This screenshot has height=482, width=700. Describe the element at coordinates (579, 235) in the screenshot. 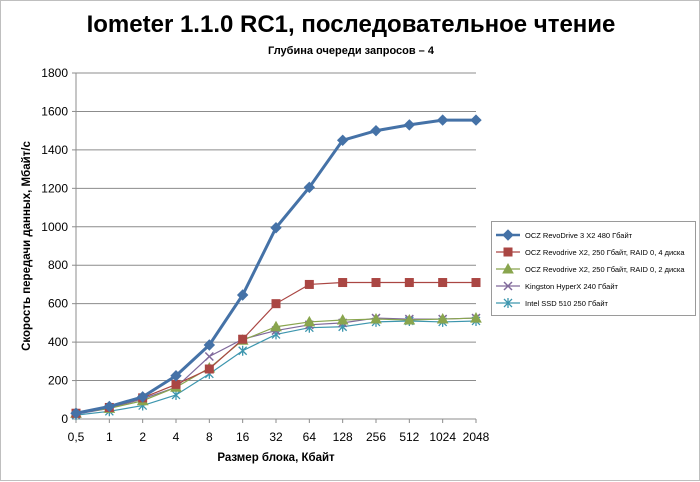

I see `legend-label: OCZ RevoDrive 3 X2 480 Гбайт` at that location.